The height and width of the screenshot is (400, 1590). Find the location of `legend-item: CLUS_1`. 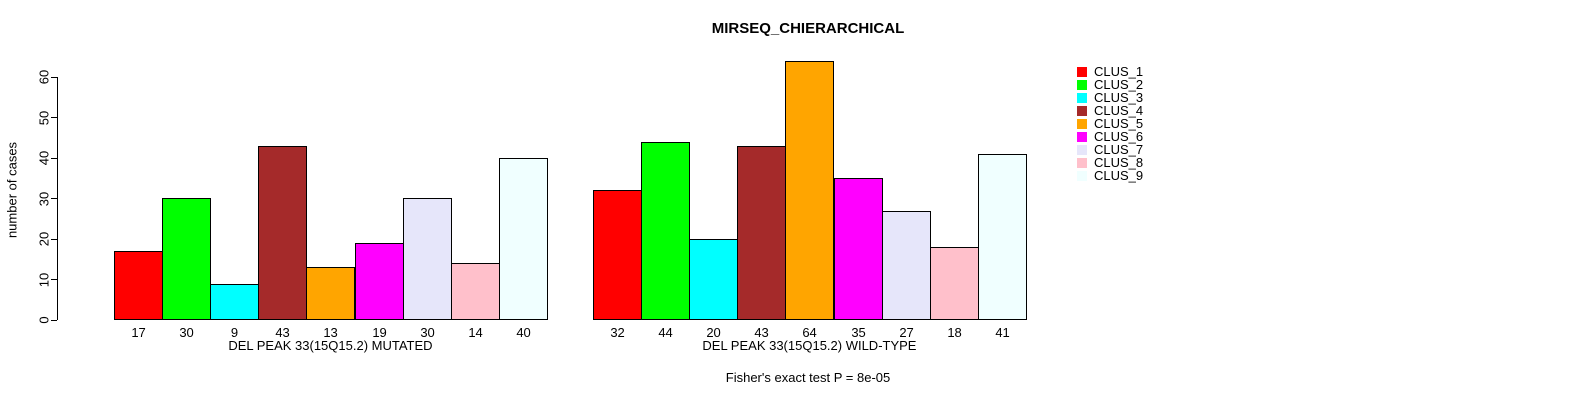

legend-item: CLUS_1 is located at coordinates (1110, 72).